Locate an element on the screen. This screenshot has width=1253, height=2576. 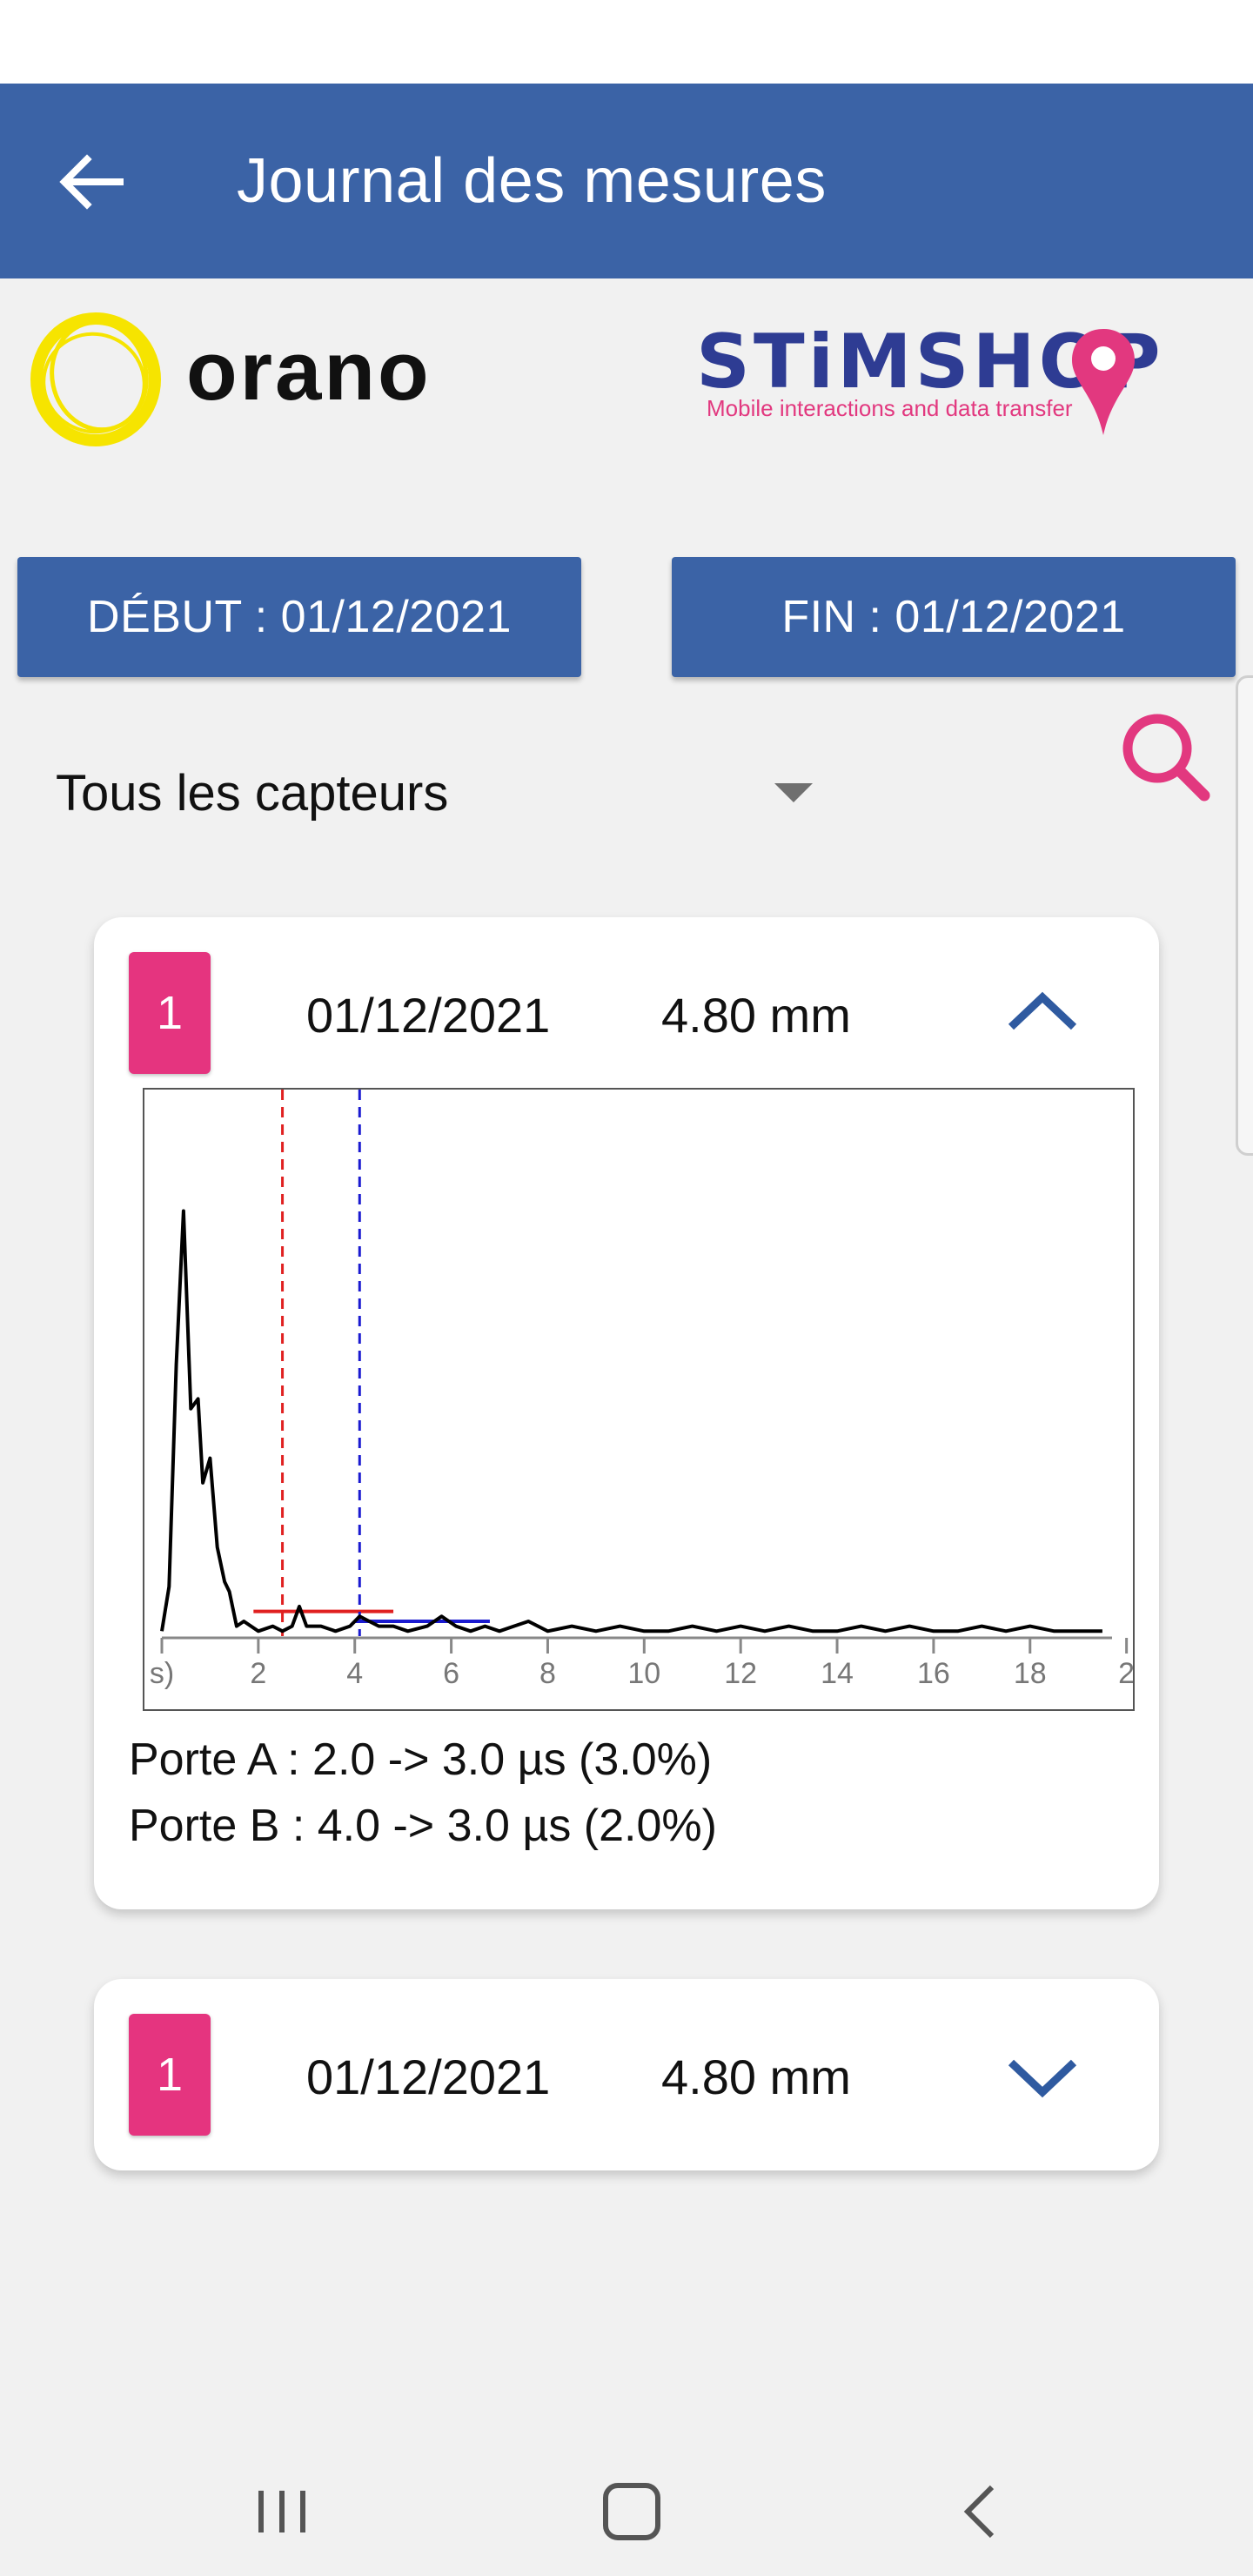
status-bar is located at coordinates (626, 42).